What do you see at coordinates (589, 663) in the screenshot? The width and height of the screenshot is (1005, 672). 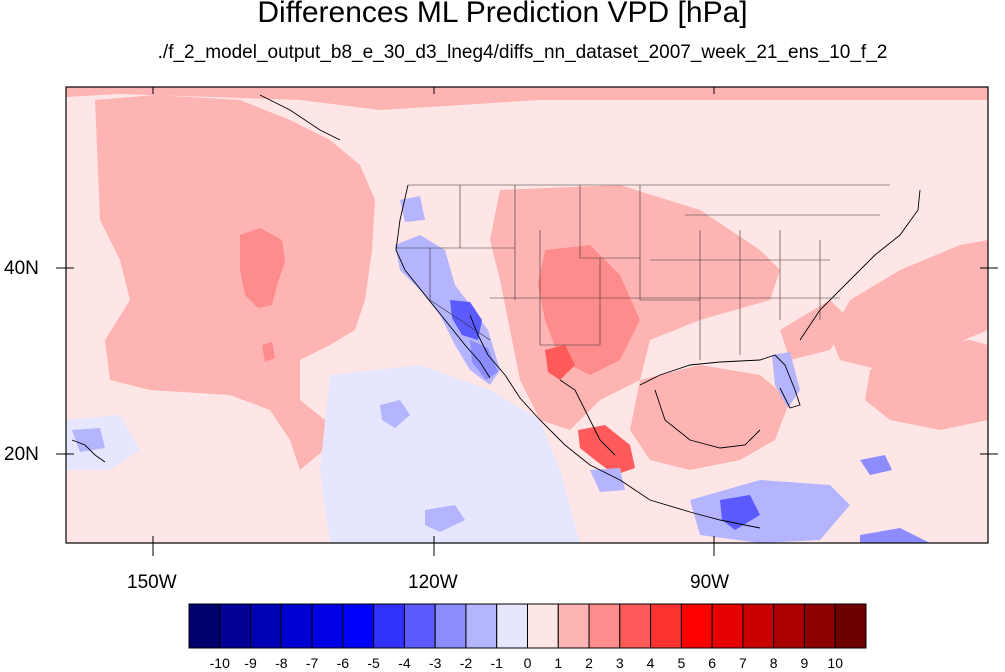 I see `colorbar-label: 2` at bounding box center [589, 663].